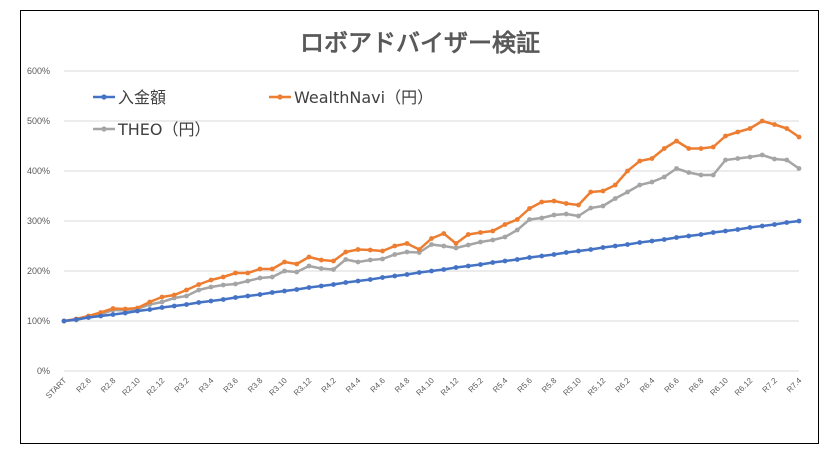  Describe the element at coordinates (647, 385) in the screenshot. I see `x-tick-label: R6.4` at that location.